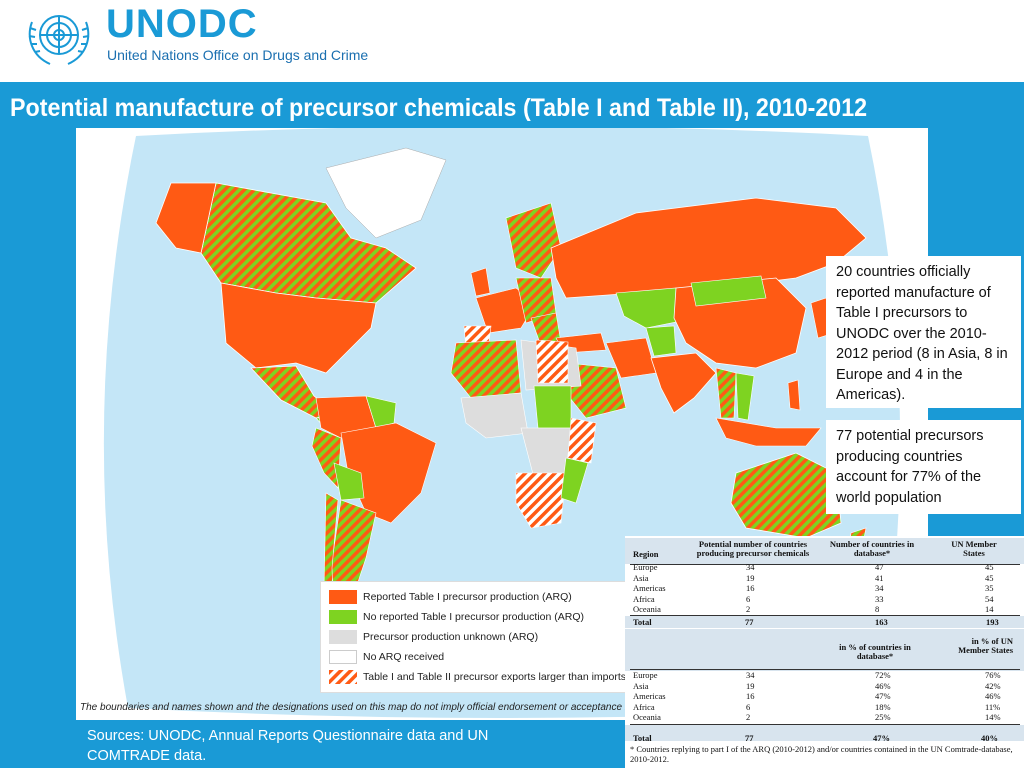 This screenshot has width=1024, height=768. What do you see at coordinates (824, 551) in the screenshot?
I see `table-header-band` at bounding box center [824, 551].